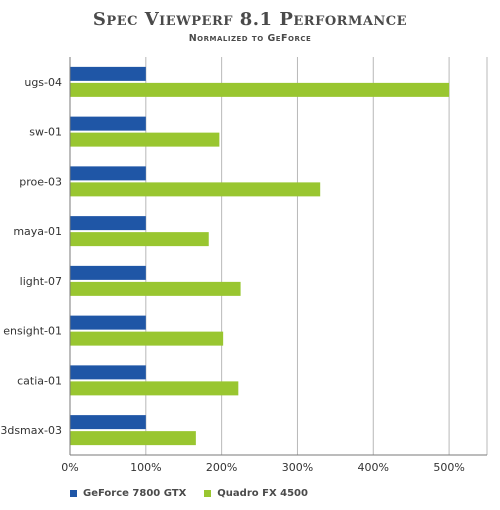 The image size is (500, 510). I want to click on legend-label-quadro: Quadro FX 4500, so click(262, 493).